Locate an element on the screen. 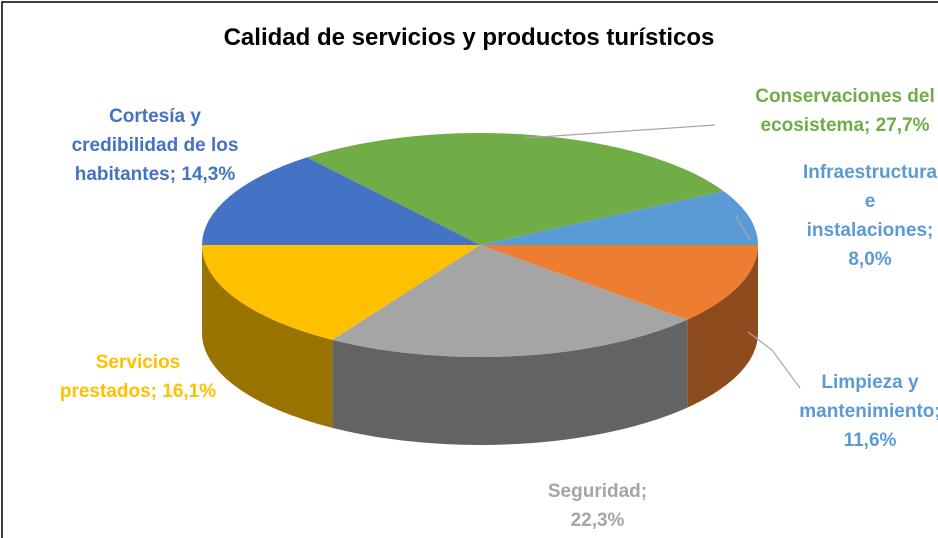  data-label: Conservaciones del ecosistema; 27,7% is located at coordinates (844, 111).